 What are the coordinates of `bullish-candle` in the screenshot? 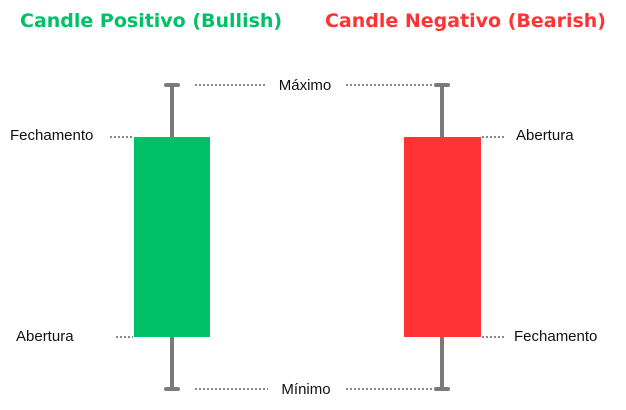 It's located at (172, 237).